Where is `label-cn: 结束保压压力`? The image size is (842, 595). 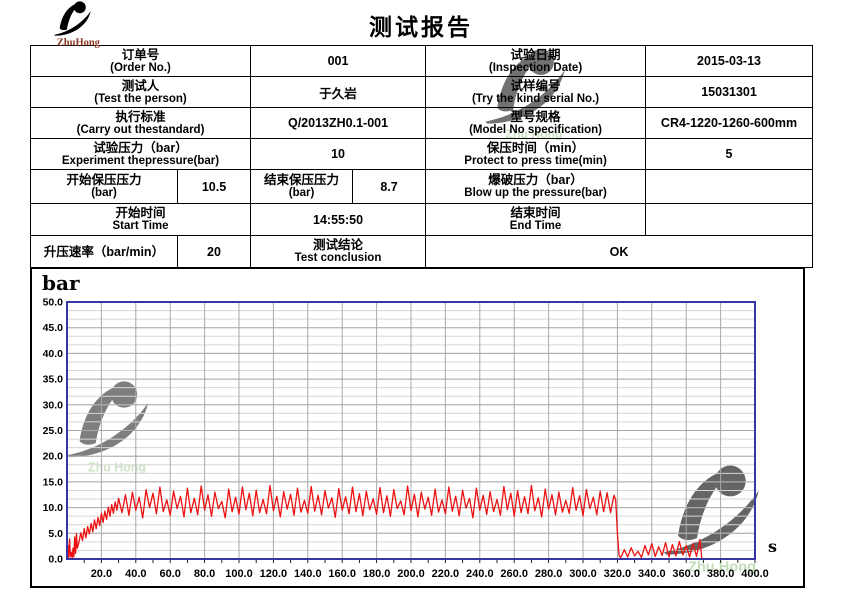
label-cn: 结束保压压力 is located at coordinates (302, 180).